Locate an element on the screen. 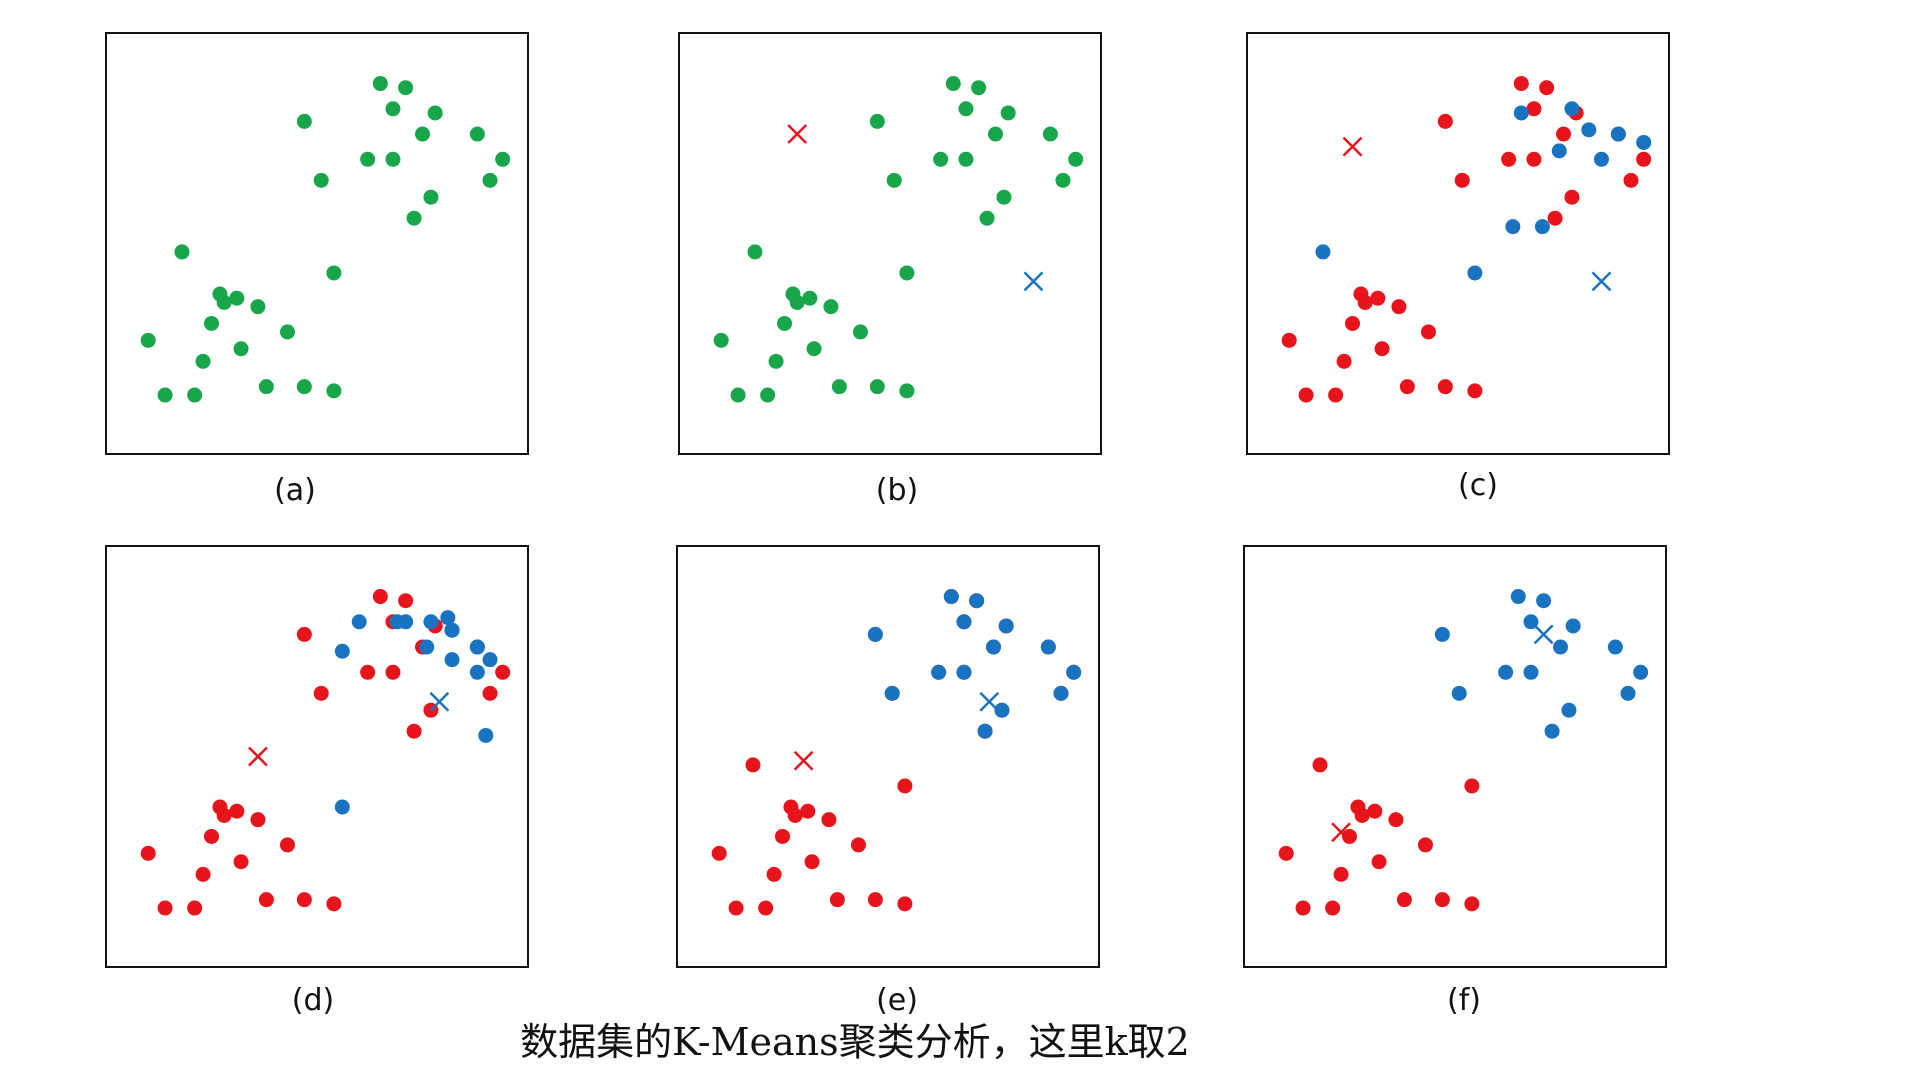 This screenshot has height=1080, width=1920. figure-caption: 数据集的K-Means聚类分析，这里k取2 is located at coordinates (855, 1042).